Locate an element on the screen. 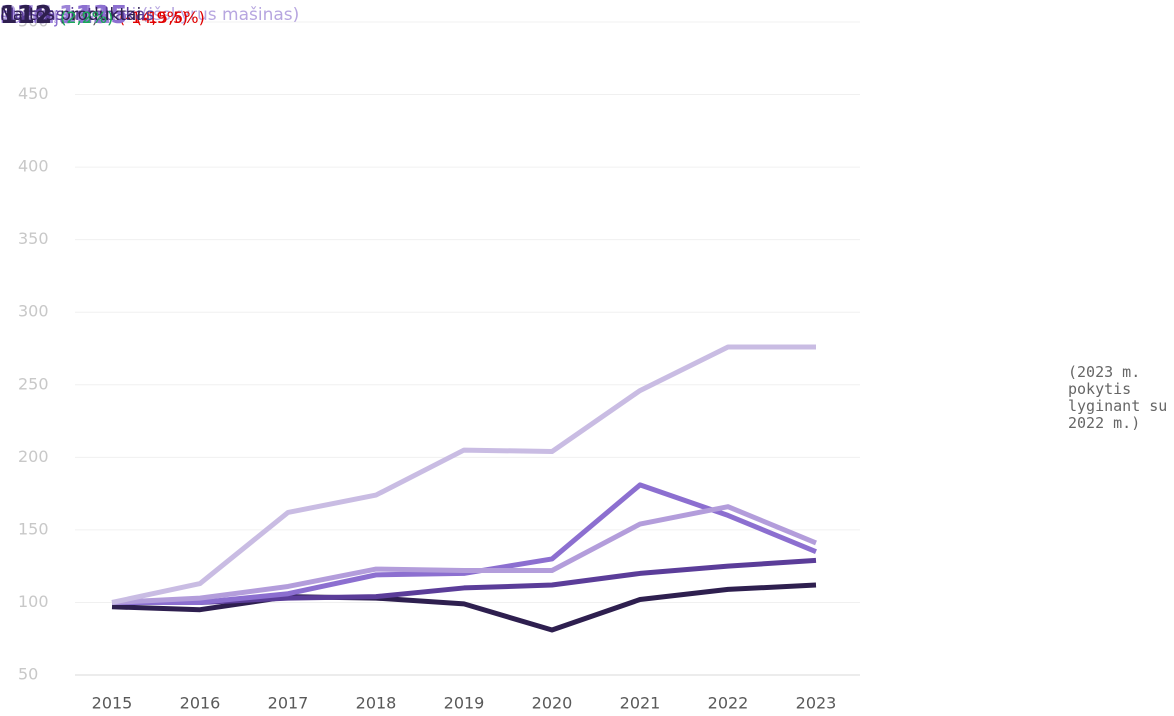  y-tick-label: 450 is located at coordinates (33, 93).